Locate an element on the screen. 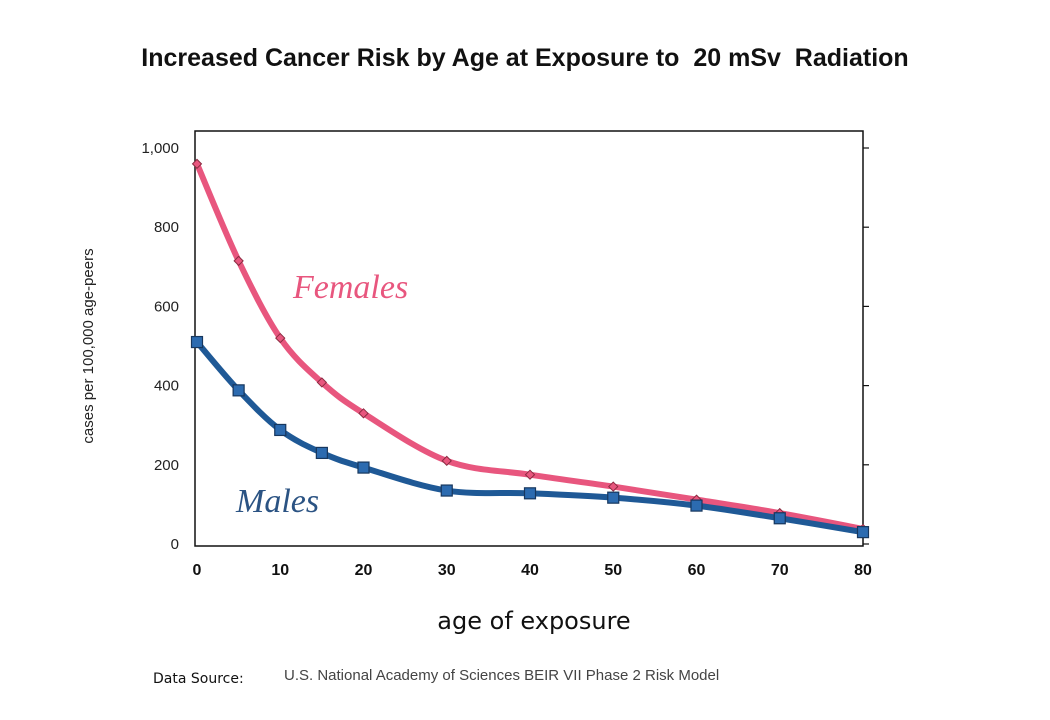 This screenshot has height=720, width=1050. y-tick-label: 600 is located at coordinates (166, 306).